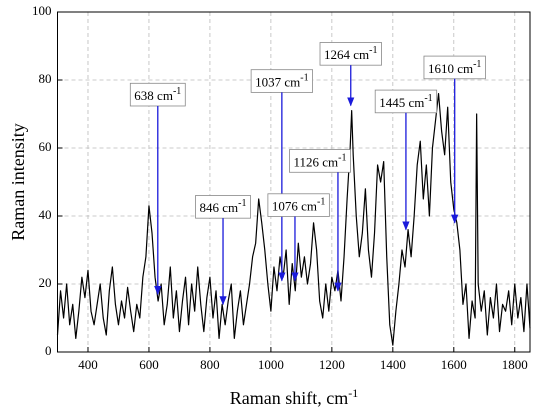  What do you see at coordinates (18, 181) in the screenshot?
I see `y-axis-label: Raman intensity` at bounding box center [18, 181].